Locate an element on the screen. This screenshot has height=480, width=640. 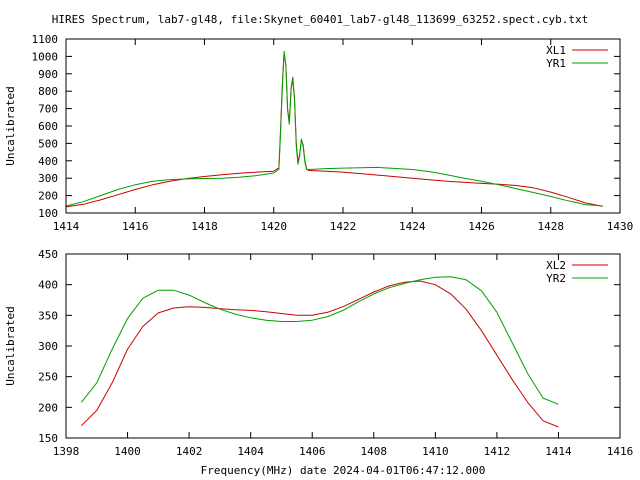
x-tick-label: 1400 is located at coordinates (127, 451).